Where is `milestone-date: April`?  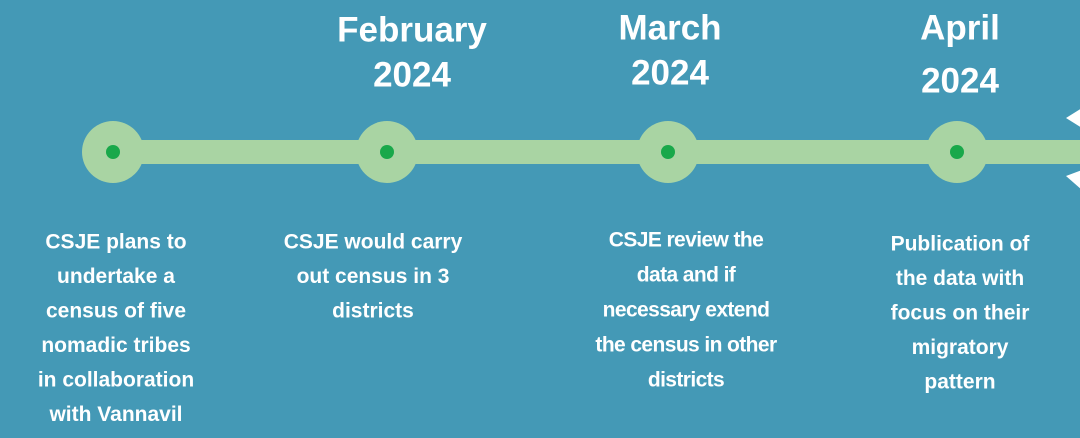 milestone-date: April is located at coordinates (960, 27).